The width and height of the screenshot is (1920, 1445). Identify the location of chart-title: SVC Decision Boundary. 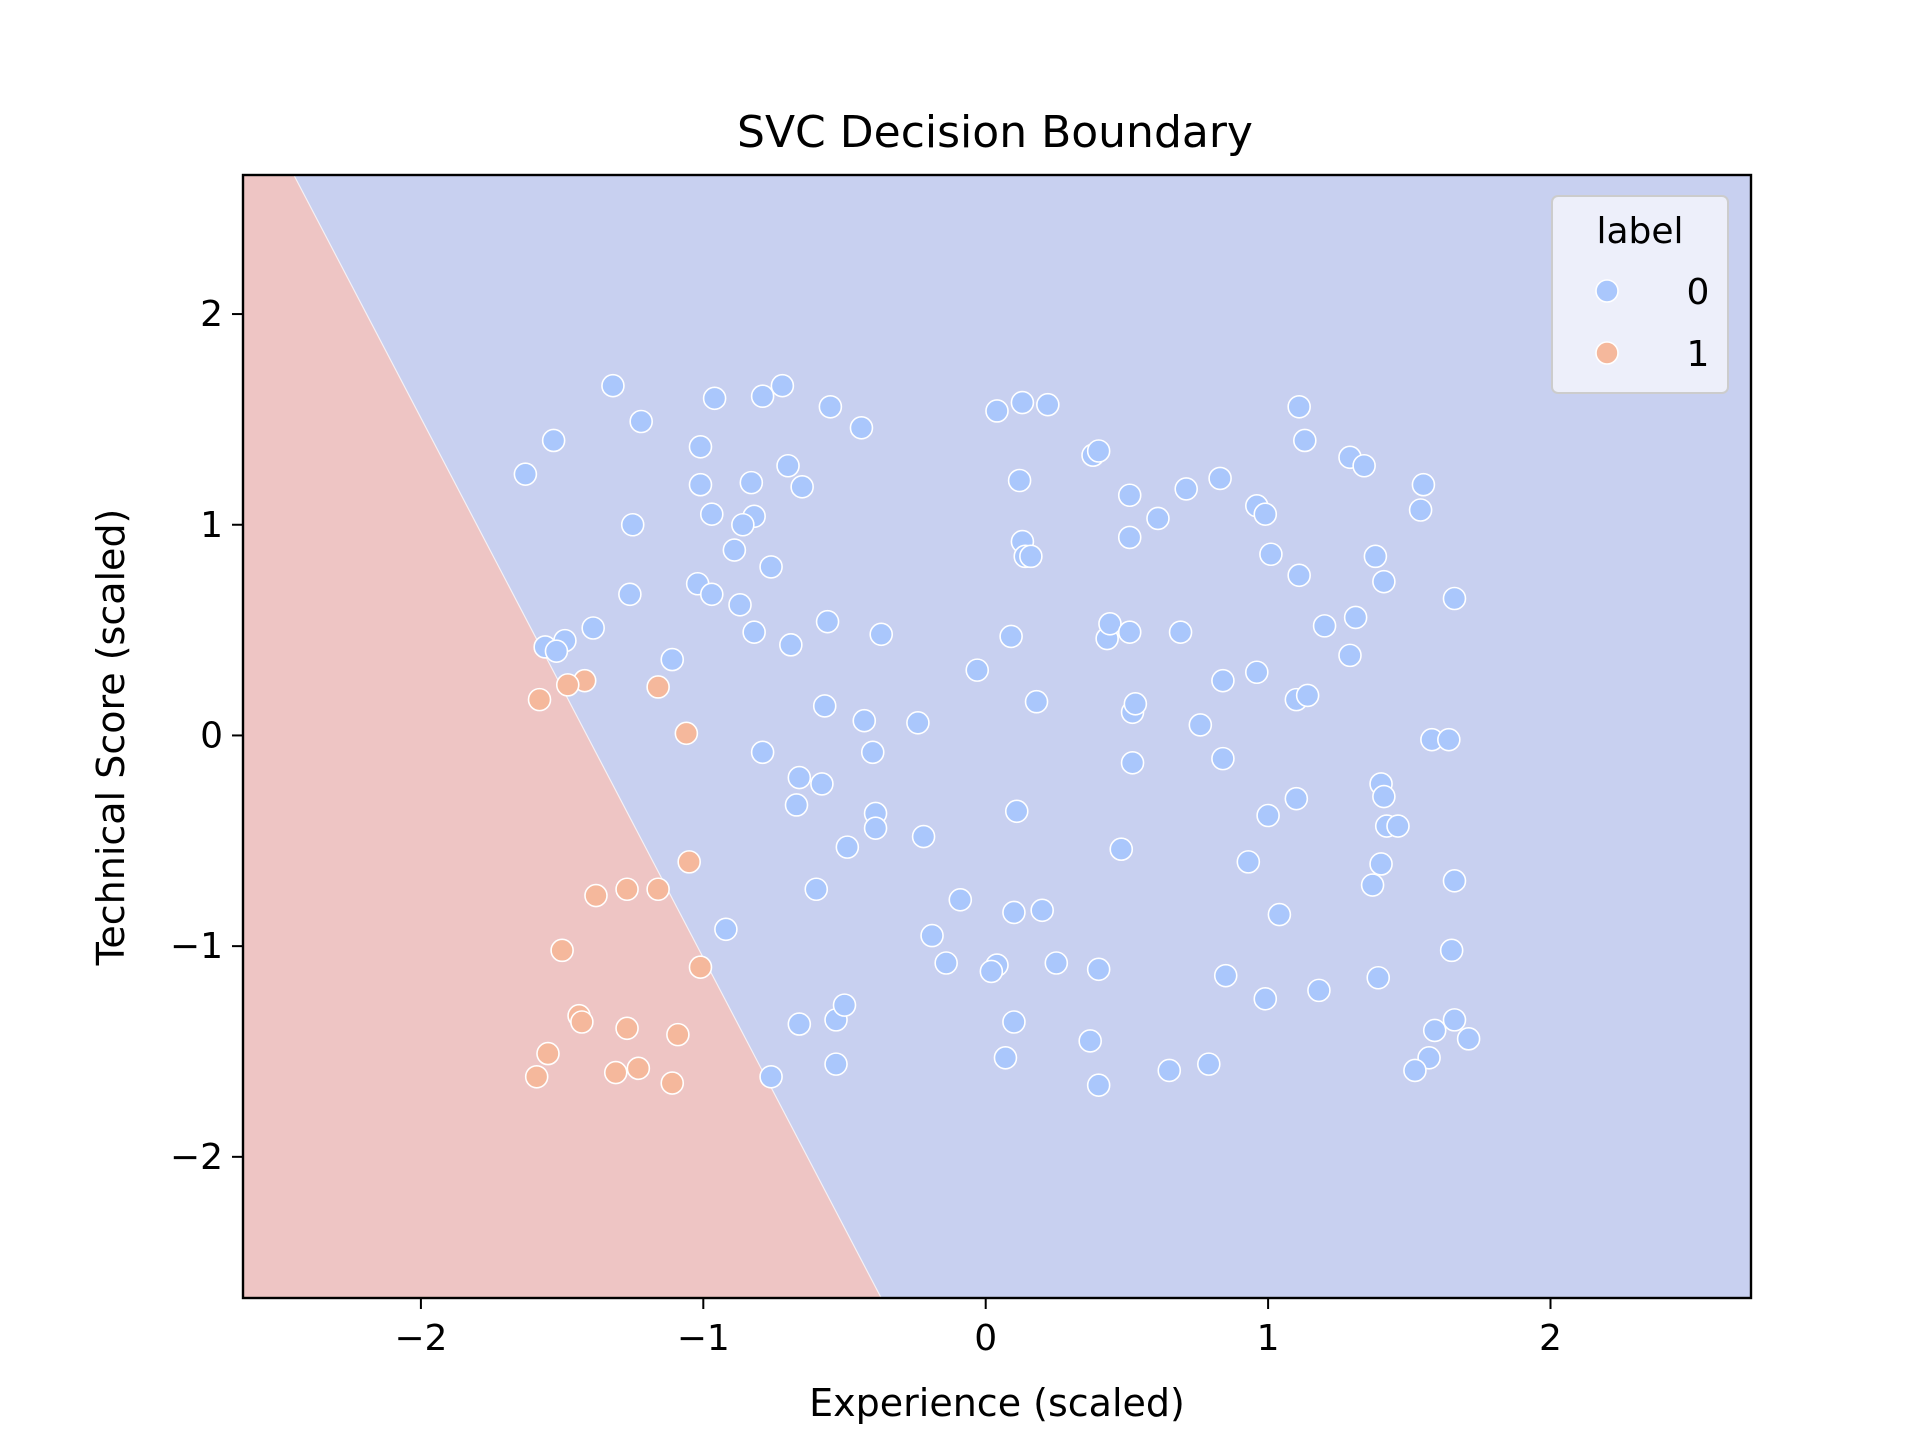
(995, 132).